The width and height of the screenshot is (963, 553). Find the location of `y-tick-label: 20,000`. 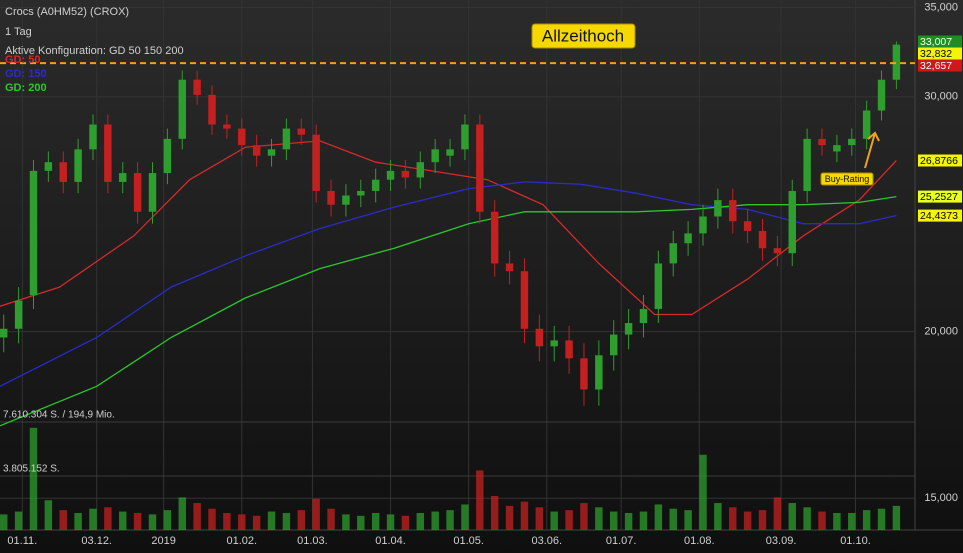

y-tick-label: 20,000 is located at coordinates (941, 332).